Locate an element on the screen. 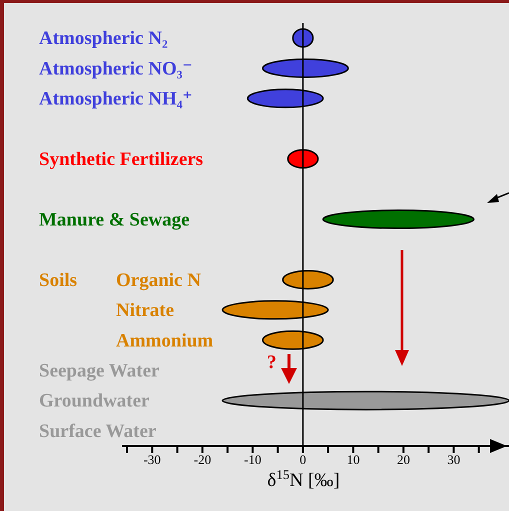 This screenshot has width=509, height=511. text: Soils is located at coordinates (58, 280).